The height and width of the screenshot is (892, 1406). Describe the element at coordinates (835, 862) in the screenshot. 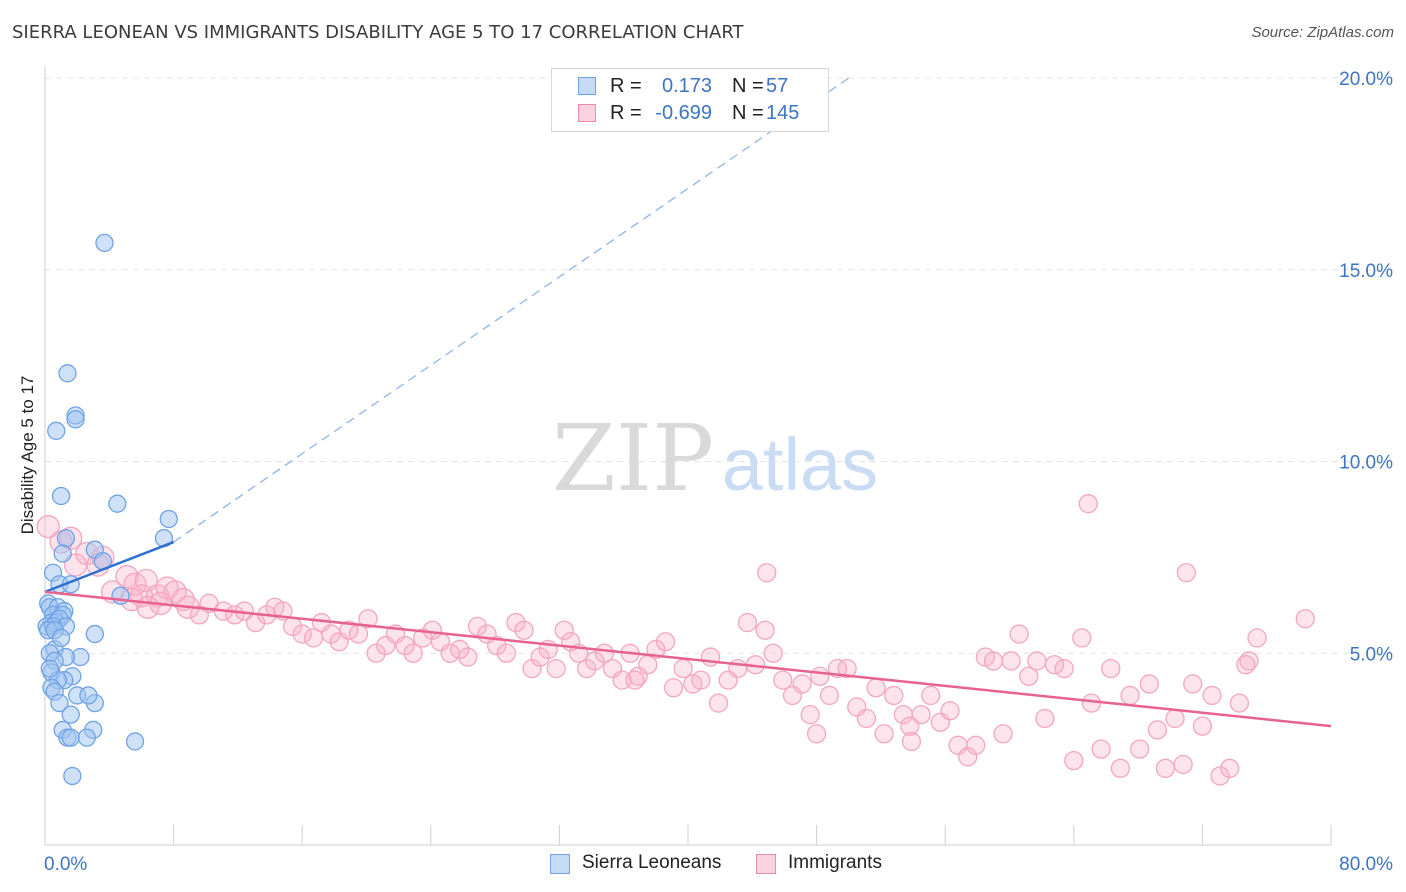

I see `legend-label: Immigrants` at that location.